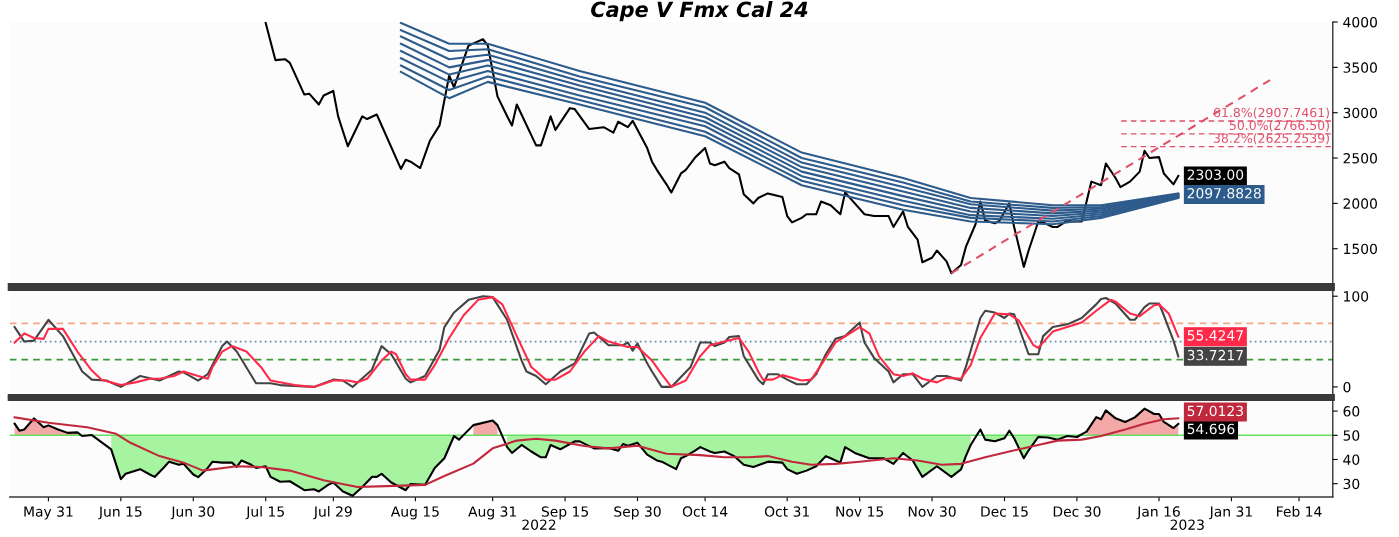  What do you see at coordinates (1224, 193) in the screenshot?
I see `annotation: 2097.8828` at bounding box center [1224, 193].